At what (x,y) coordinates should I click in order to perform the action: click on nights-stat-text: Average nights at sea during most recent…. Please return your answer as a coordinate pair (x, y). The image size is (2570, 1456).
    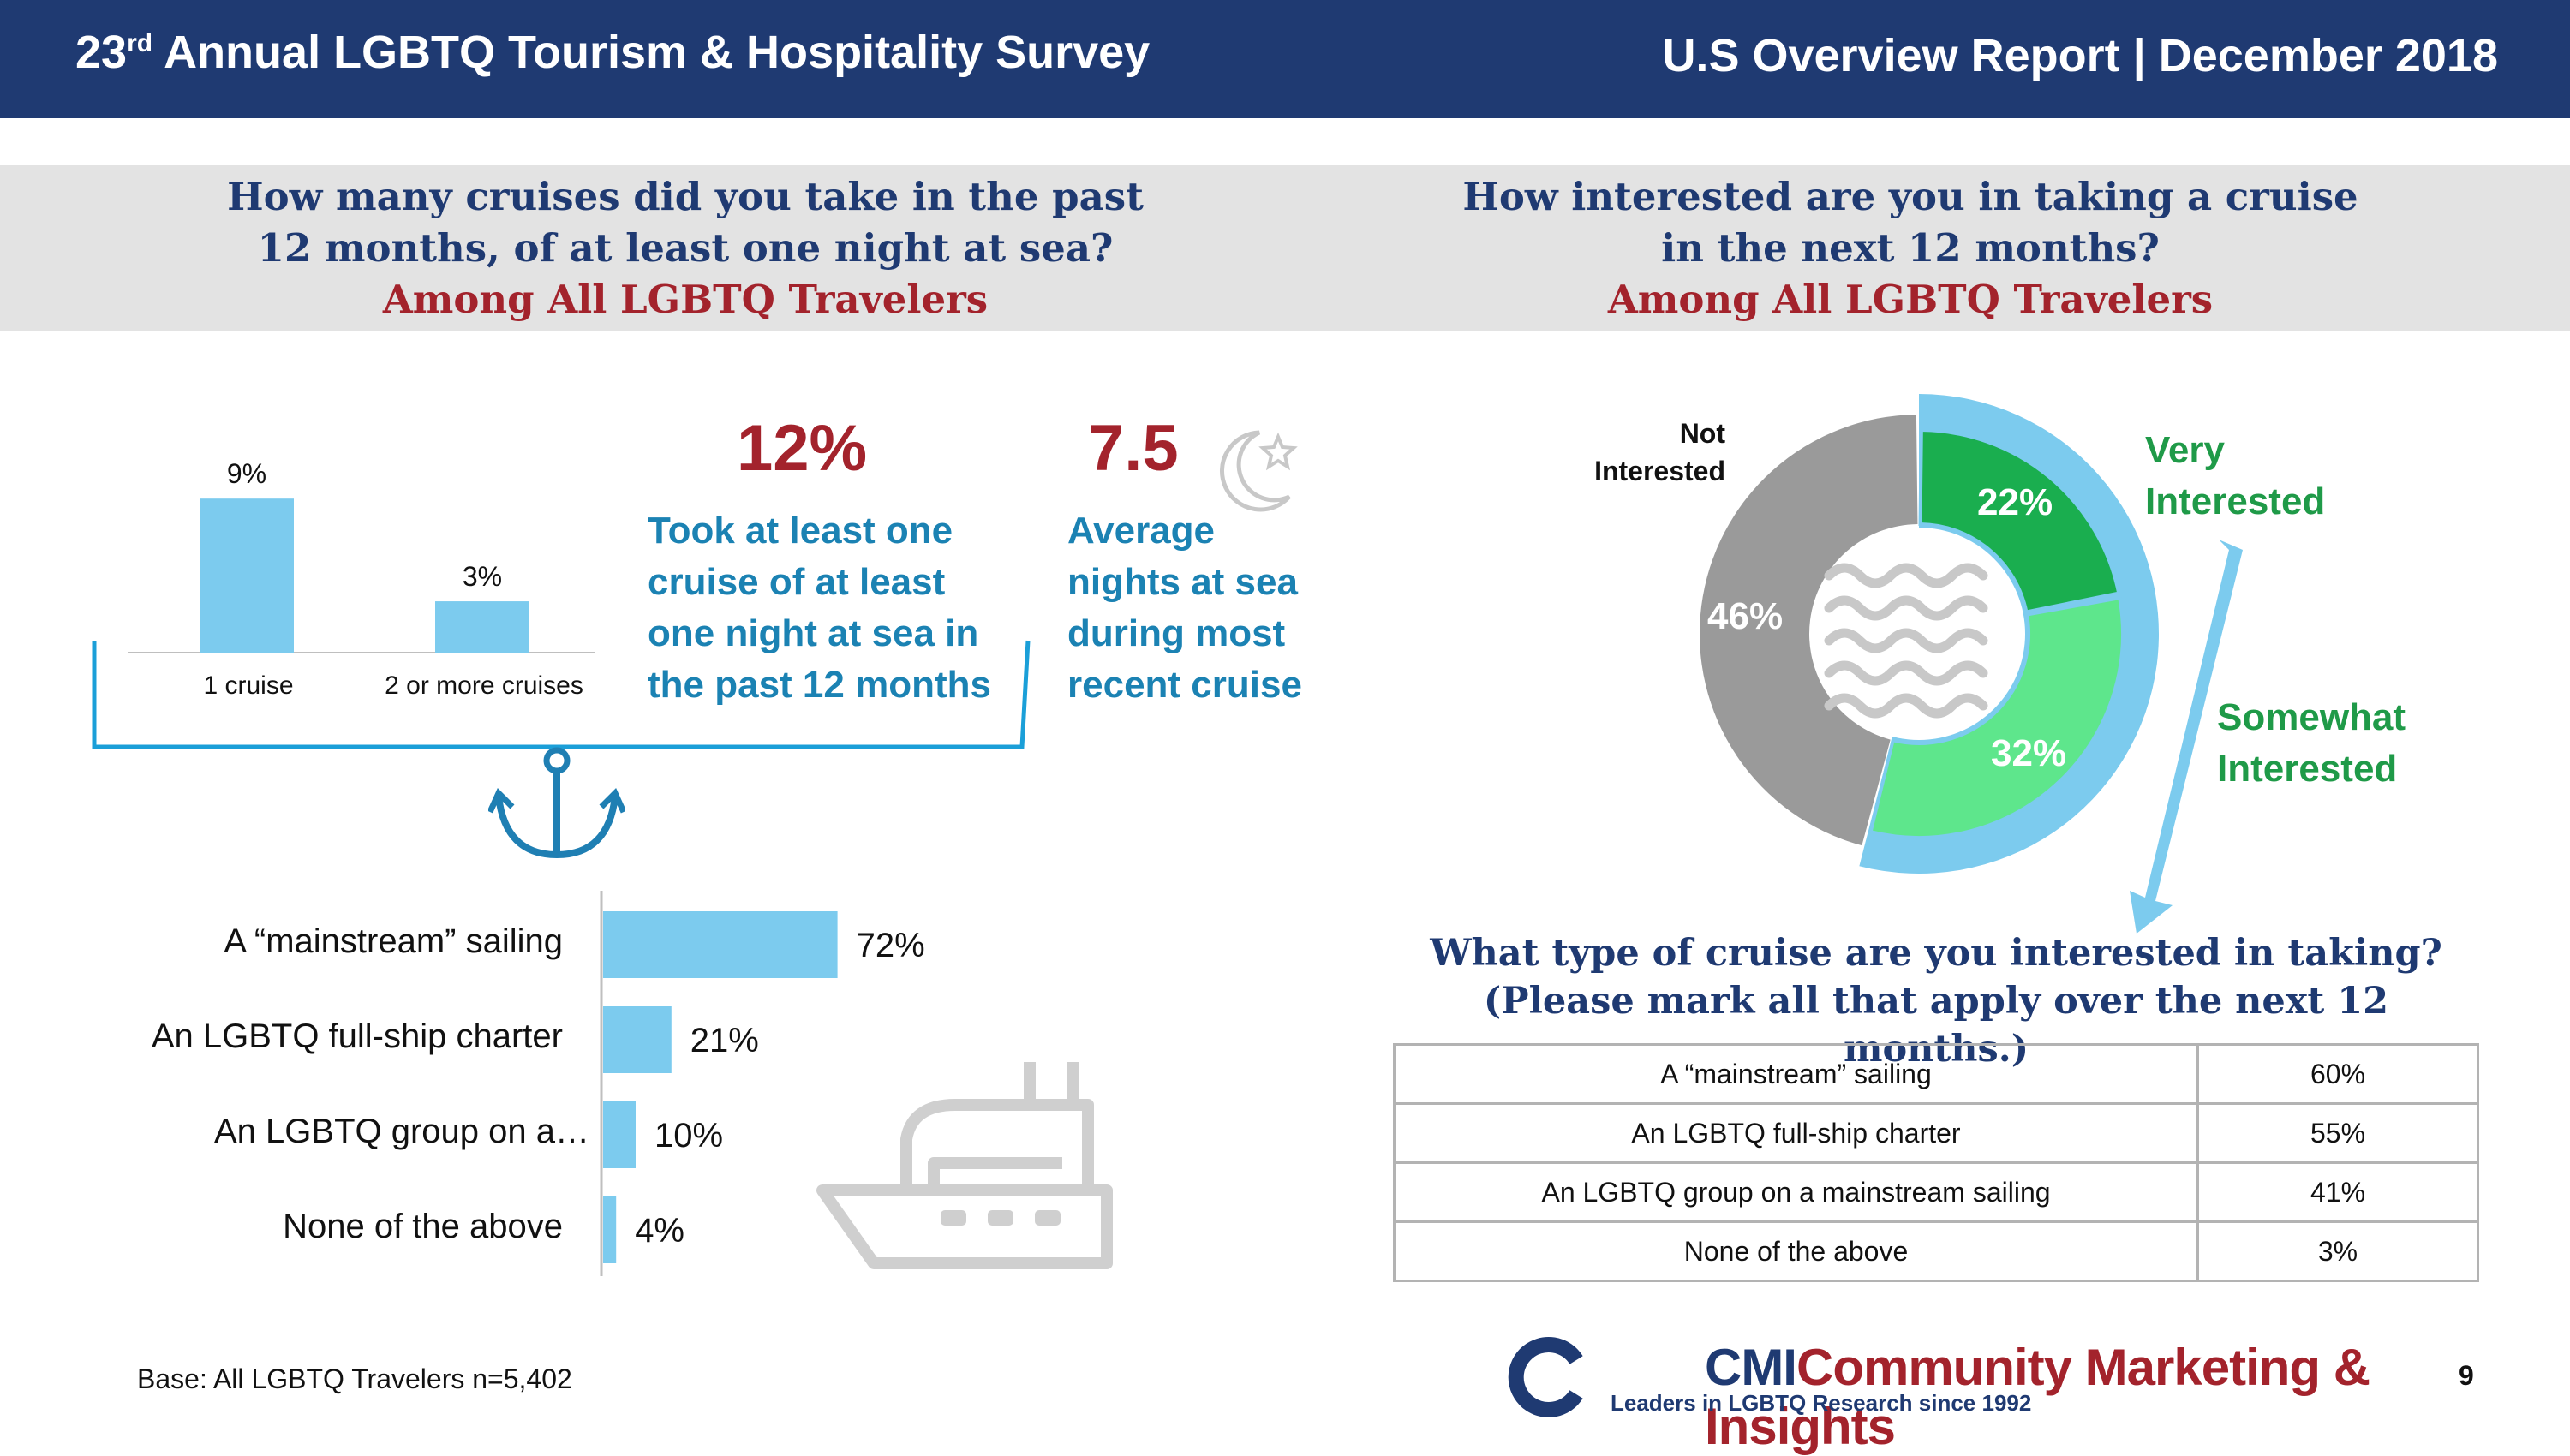
    Looking at the image, I should click on (1185, 608).